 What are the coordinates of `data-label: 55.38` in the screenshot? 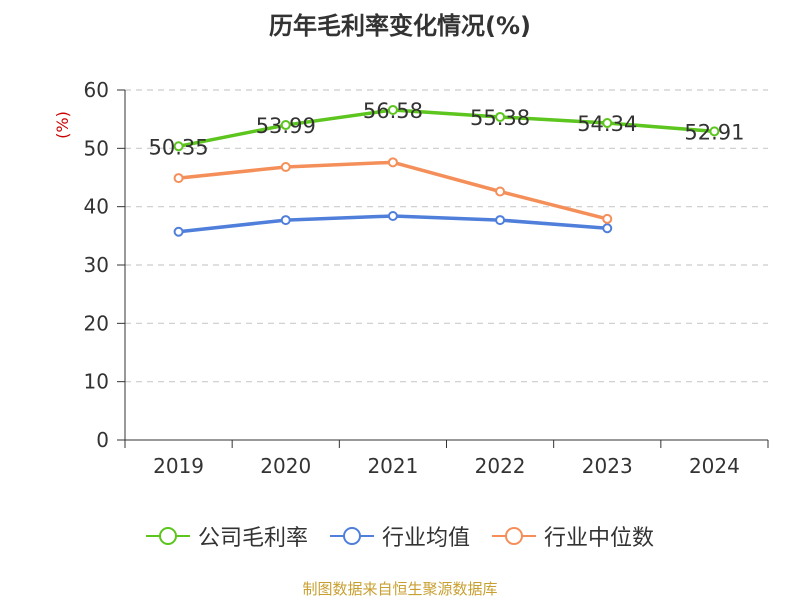 It's located at (500, 118).